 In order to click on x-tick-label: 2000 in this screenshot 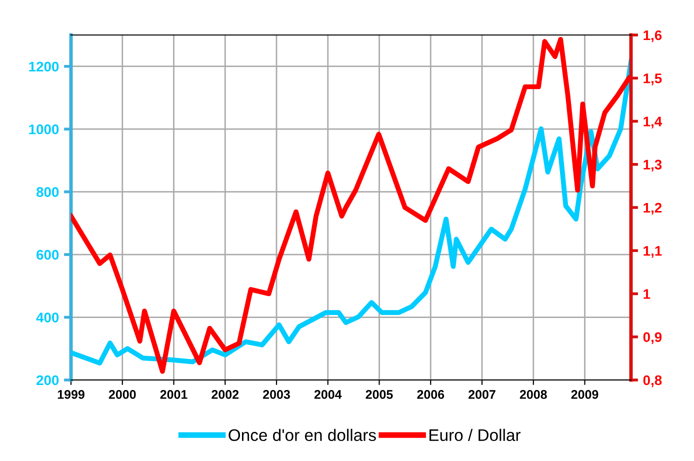, I will do `click(122, 394)`.